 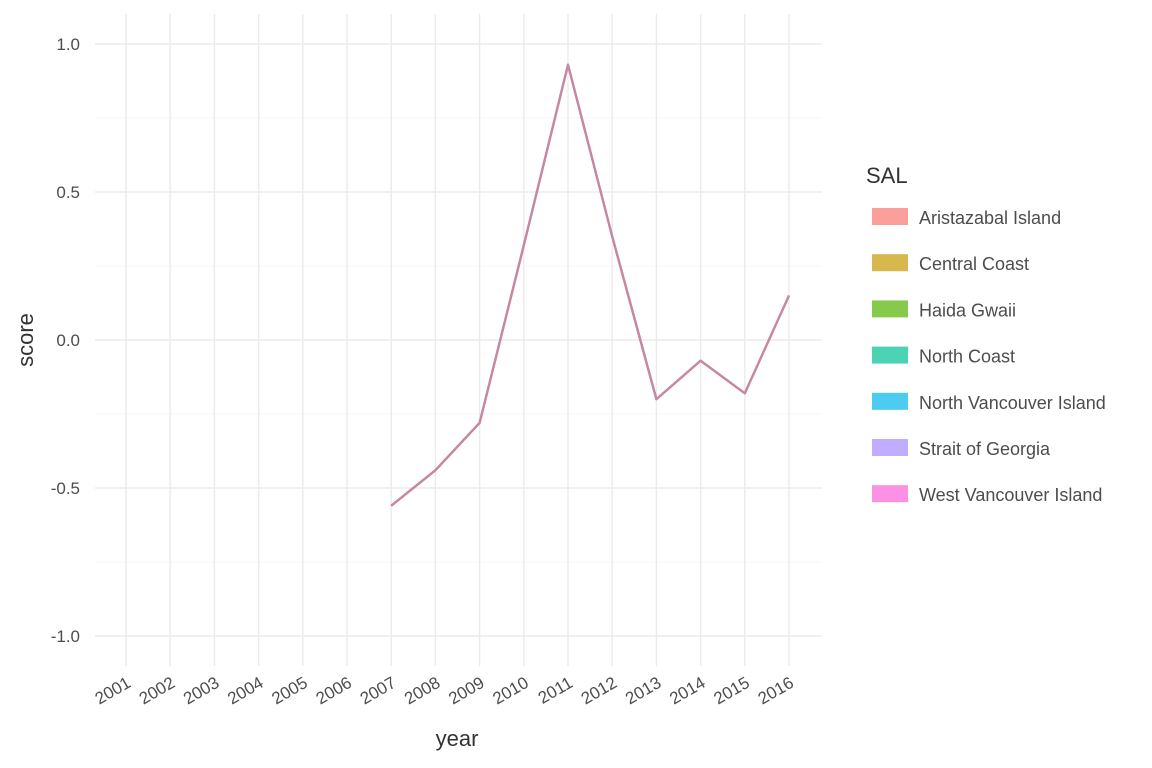 I want to click on legend-label: Central Coast, so click(x=974, y=264).